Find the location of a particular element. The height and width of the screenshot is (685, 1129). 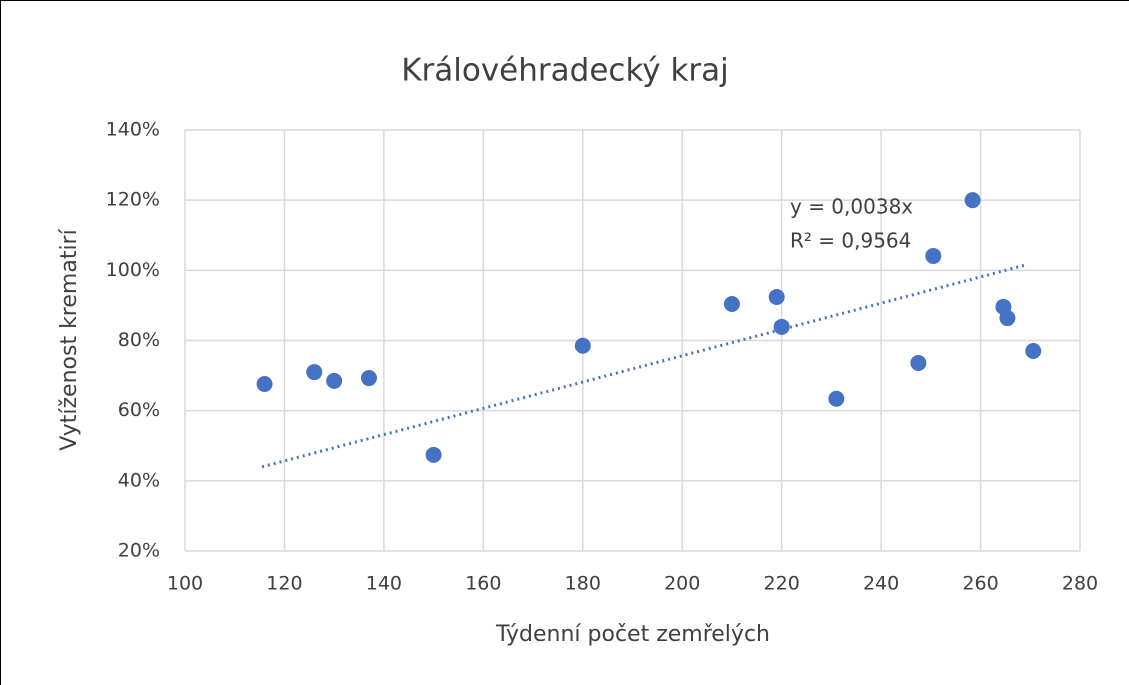

y-tick-label: 40% is located at coordinates (139, 480).